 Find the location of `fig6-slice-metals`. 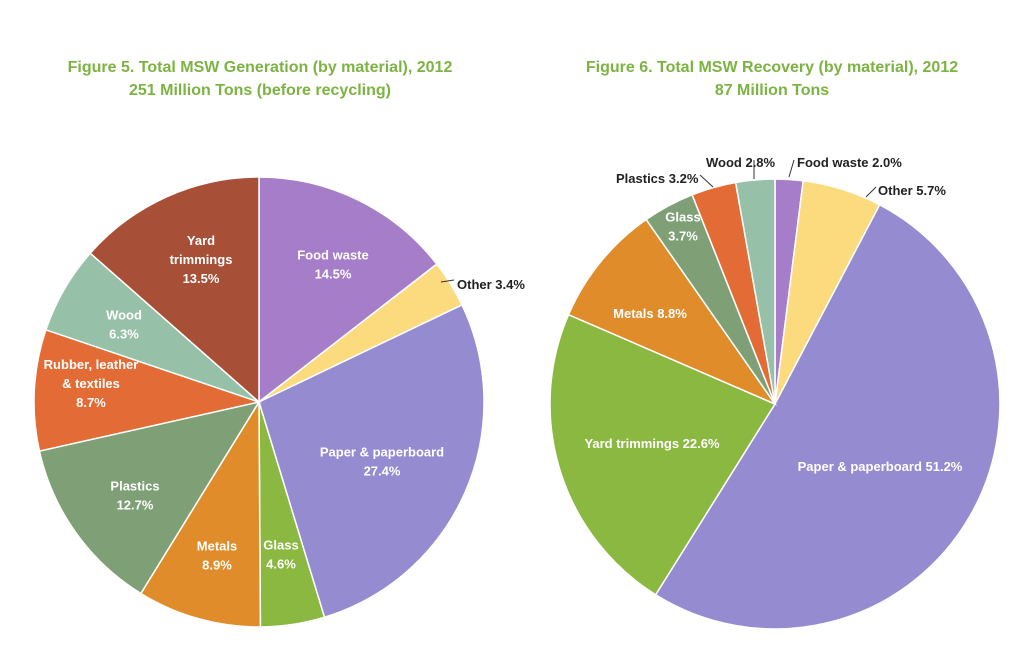

fig6-slice-metals is located at coordinates (672, 312).